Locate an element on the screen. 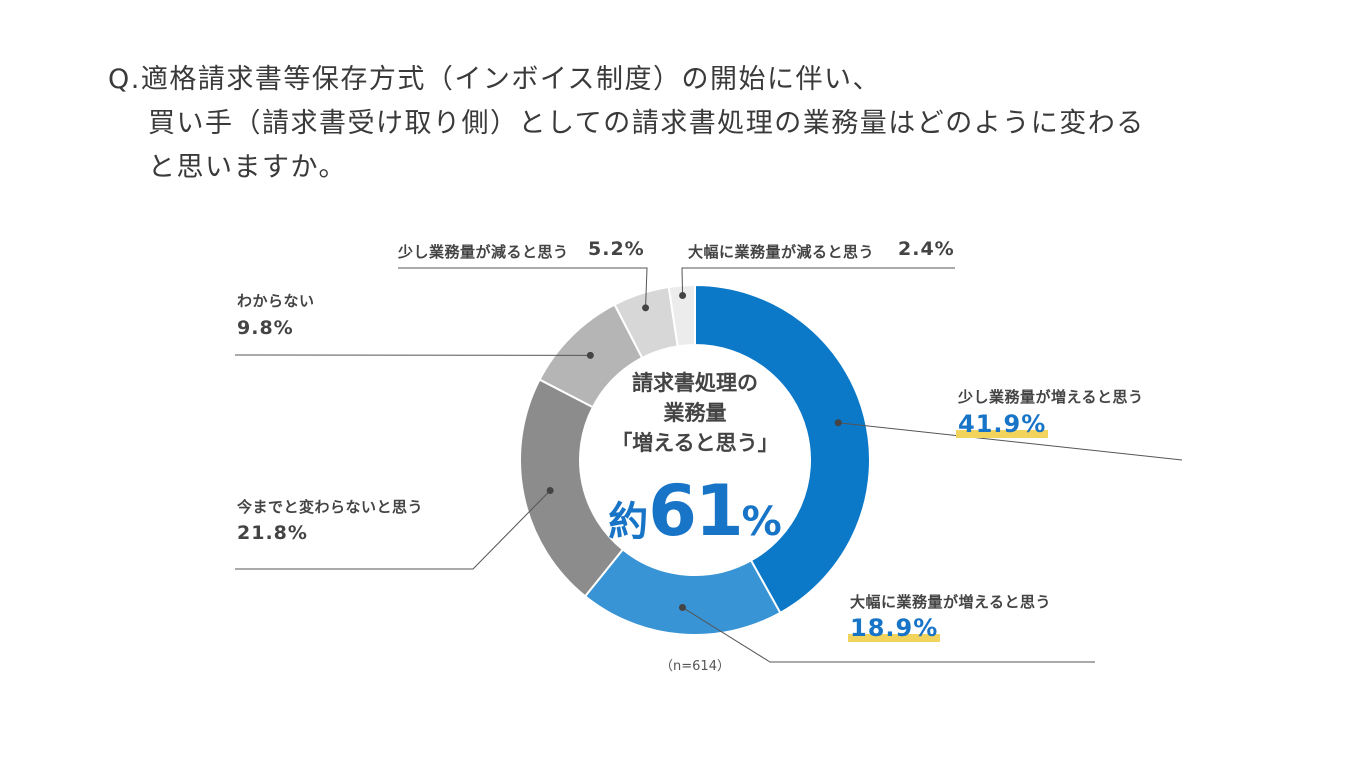 This screenshot has width=1366, height=768. slice-value-slightly-increase: 41.9% is located at coordinates (1002, 424).